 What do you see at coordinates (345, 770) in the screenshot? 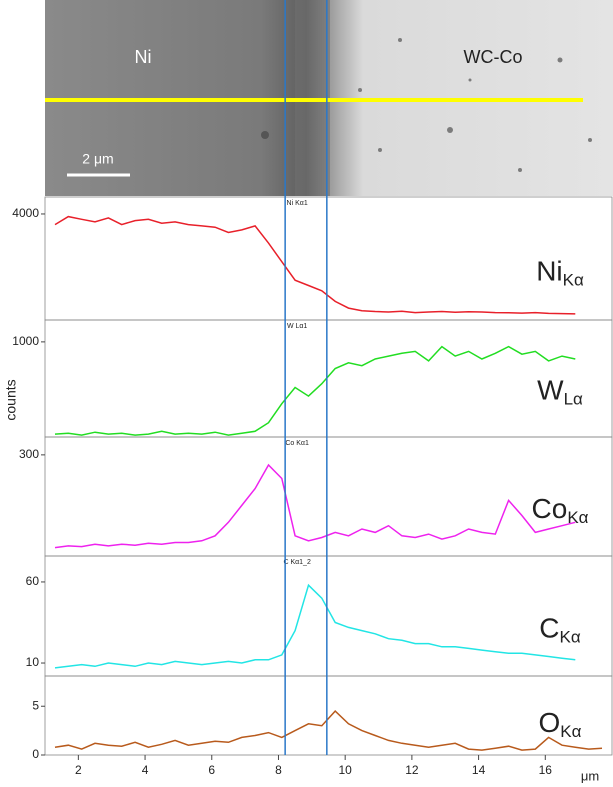
I see `x-tick-label: 10` at bounding box center [345, 770].